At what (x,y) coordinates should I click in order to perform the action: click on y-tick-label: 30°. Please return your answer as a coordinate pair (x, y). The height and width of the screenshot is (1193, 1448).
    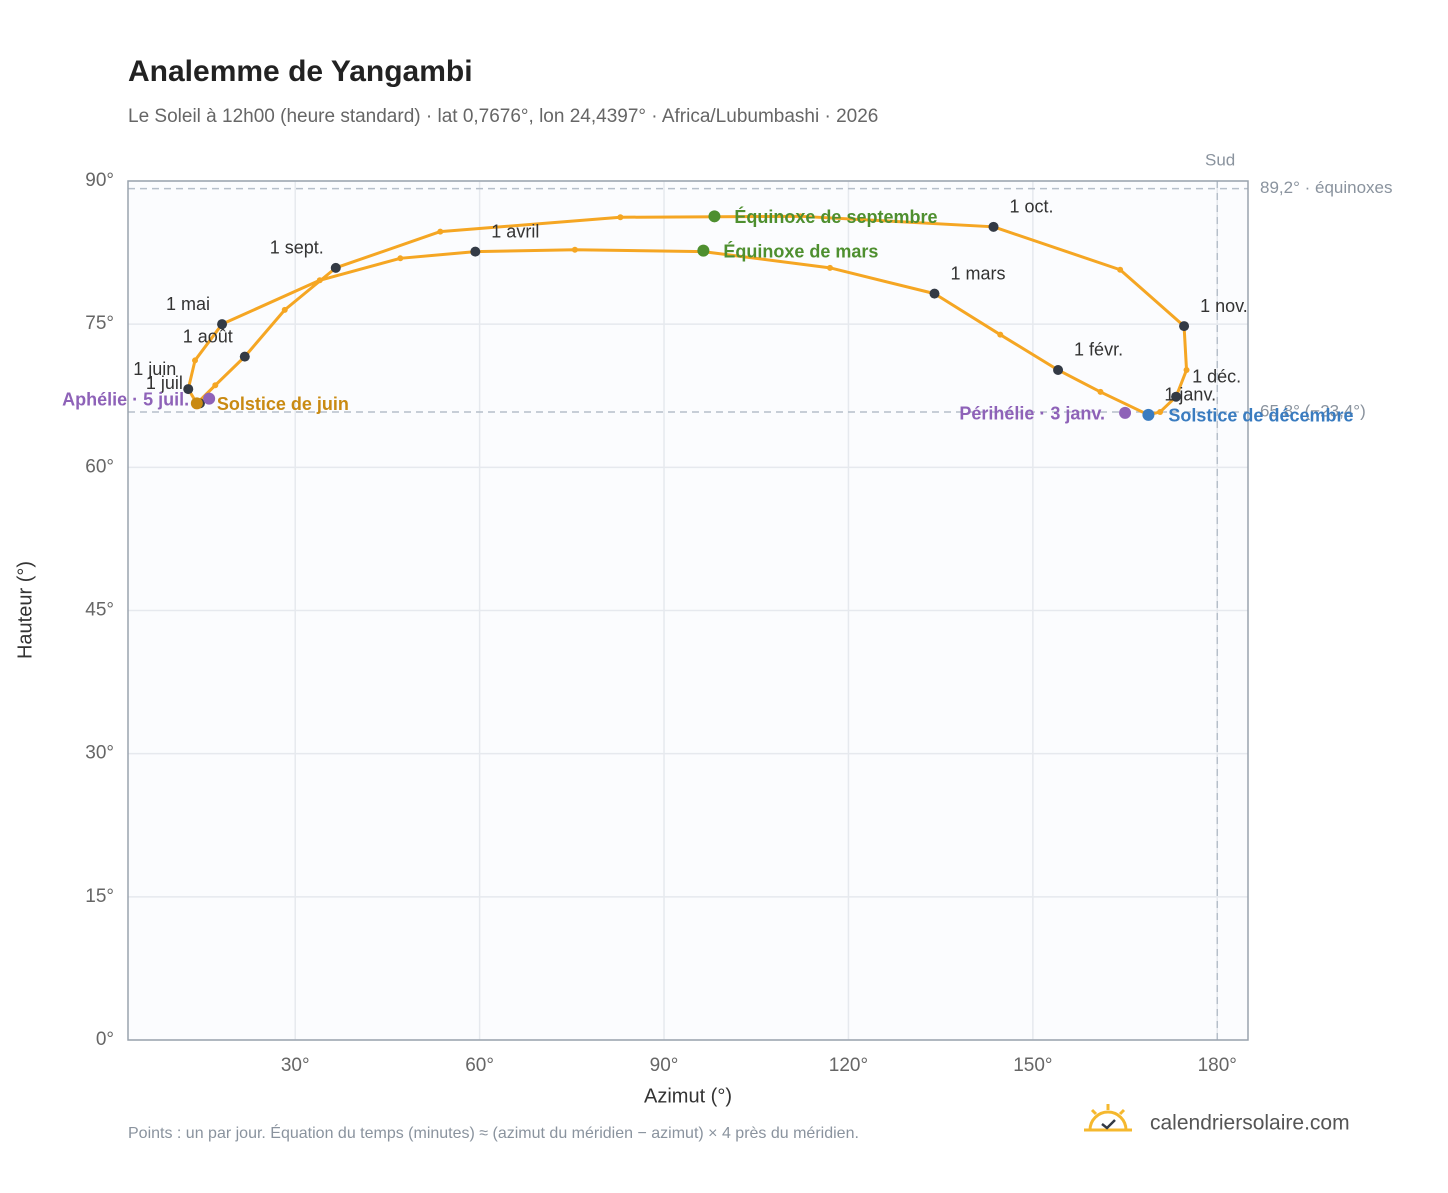
    Looking at the image, I should click on (99, 753).